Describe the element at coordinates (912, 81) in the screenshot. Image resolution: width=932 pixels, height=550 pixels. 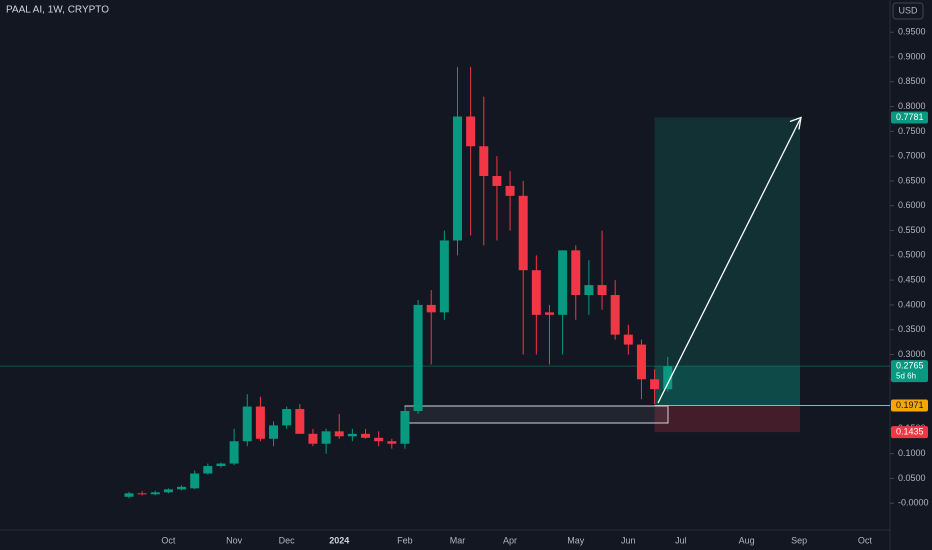
I see `y-tick-label: 0.8500` at that location.